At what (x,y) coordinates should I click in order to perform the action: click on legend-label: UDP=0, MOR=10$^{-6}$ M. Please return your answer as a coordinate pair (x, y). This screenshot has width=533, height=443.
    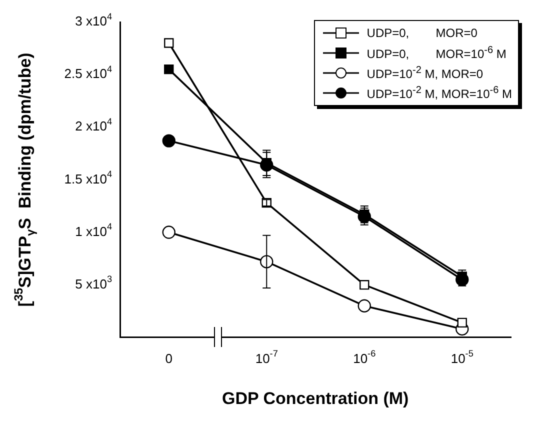
    Looking at the image, I should click on (436, 53).